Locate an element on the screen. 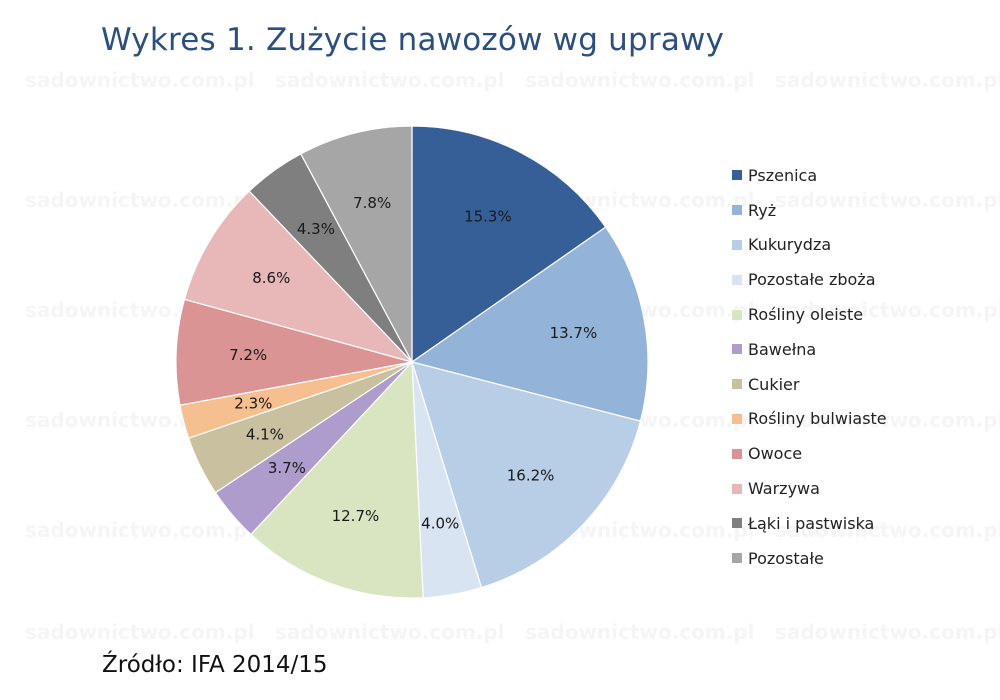  legend-item: Rośliny bulwiaste is located at coordinates (859, 419).